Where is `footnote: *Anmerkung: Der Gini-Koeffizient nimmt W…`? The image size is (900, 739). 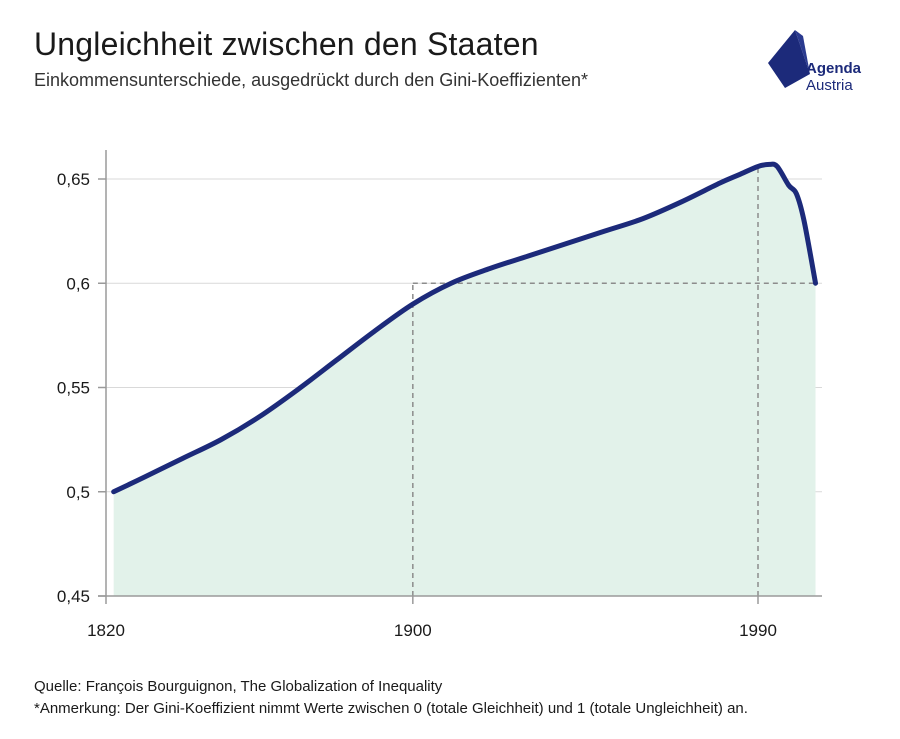 footnote: *Anmerkung: Der Gini-Koeffizient nimmt W… is located at coordinates (391, 708).